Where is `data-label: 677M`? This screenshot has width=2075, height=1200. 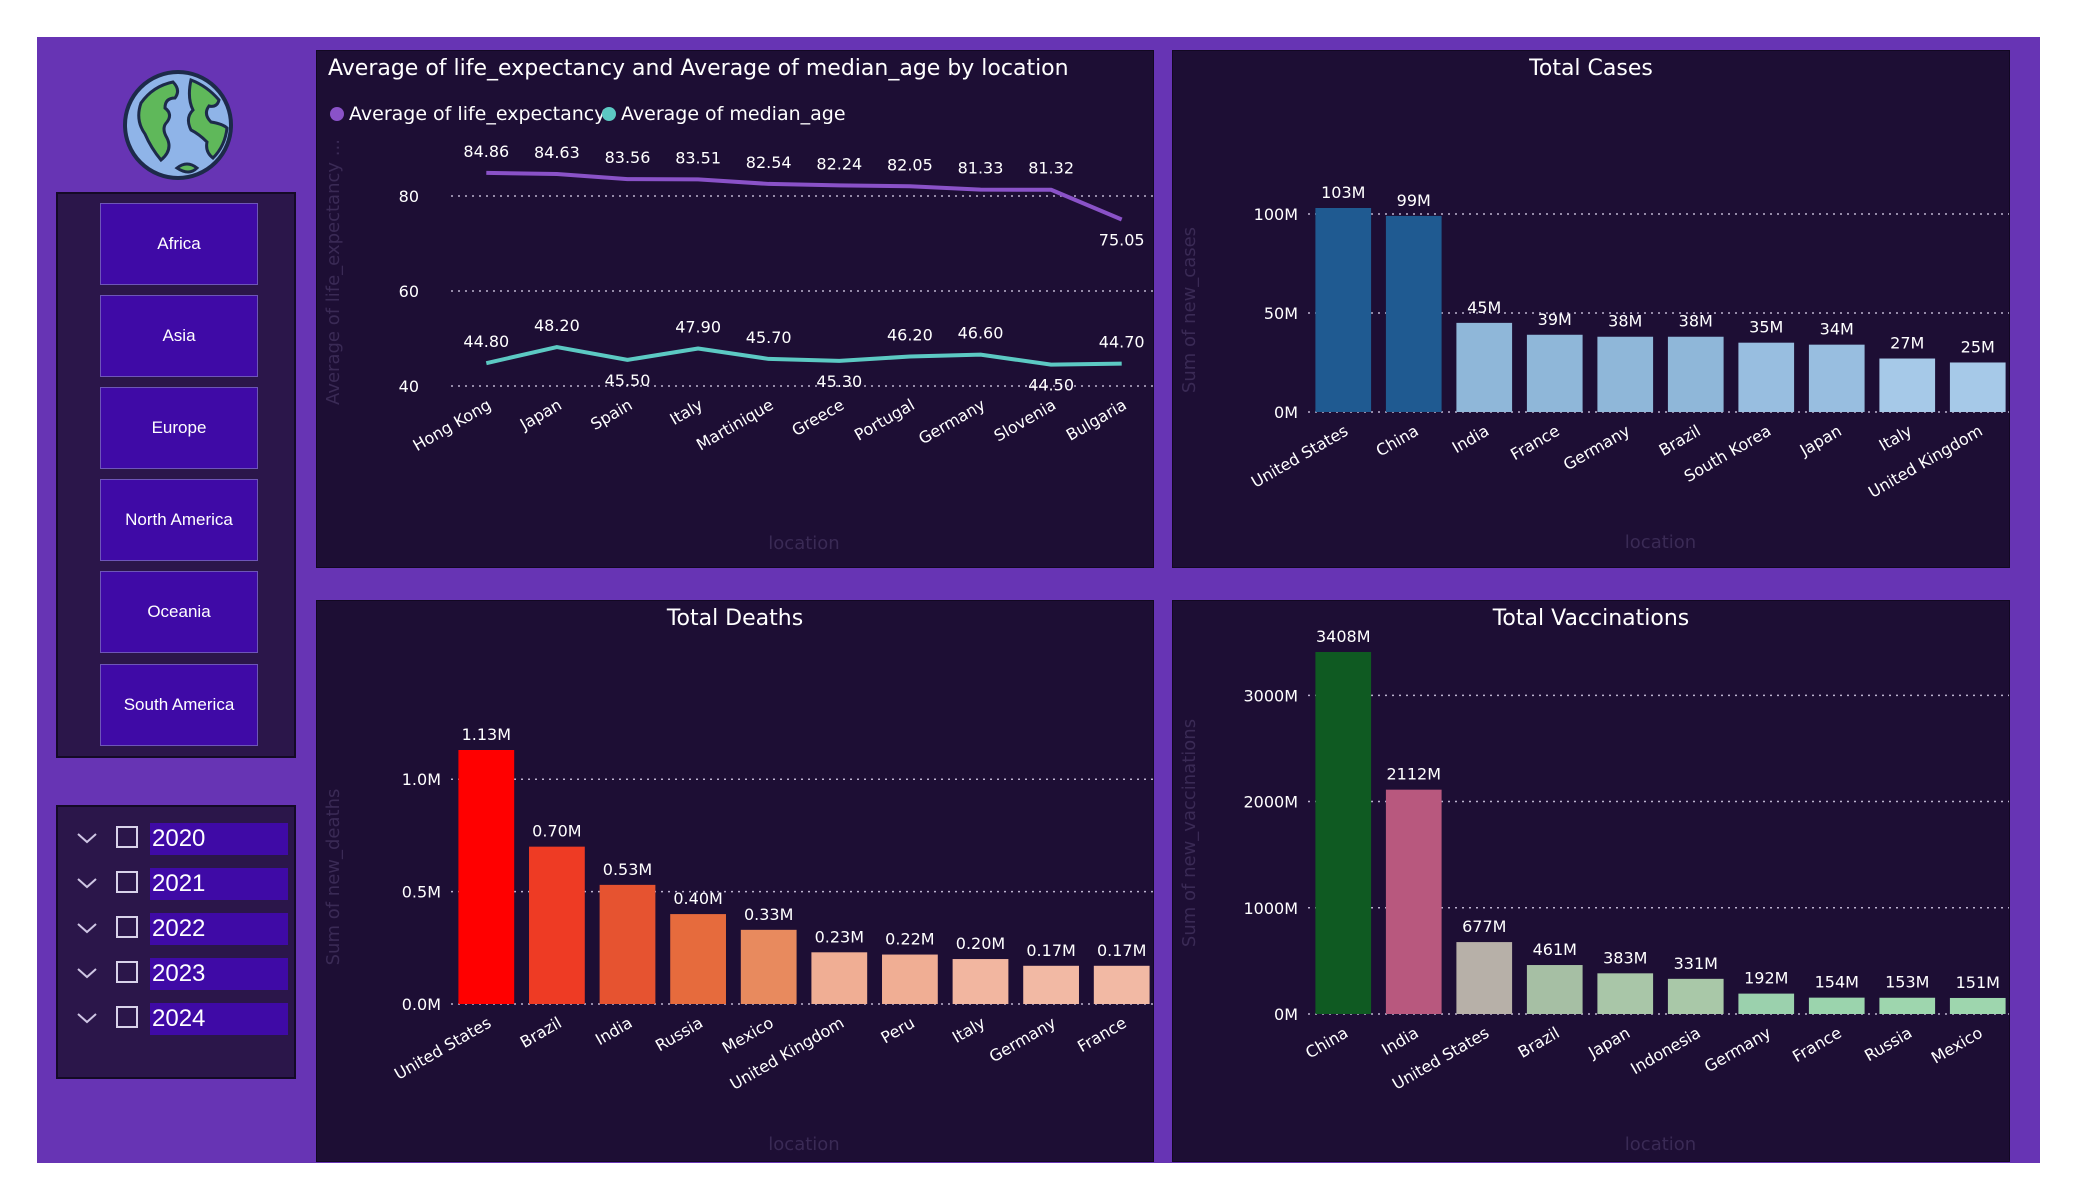 data-label: 677M is located at coordinates (1484, 926).